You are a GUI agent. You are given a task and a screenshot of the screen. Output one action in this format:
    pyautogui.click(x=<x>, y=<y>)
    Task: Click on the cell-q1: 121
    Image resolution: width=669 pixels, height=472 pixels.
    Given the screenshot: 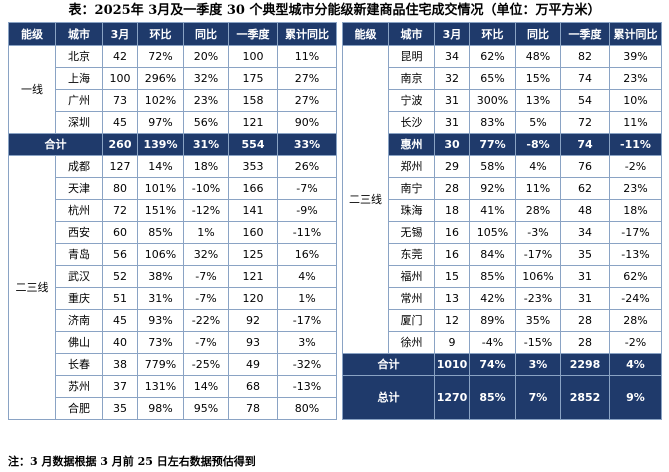 What is the action you would take?
    pyautogui.click(x=253, y=122)
    